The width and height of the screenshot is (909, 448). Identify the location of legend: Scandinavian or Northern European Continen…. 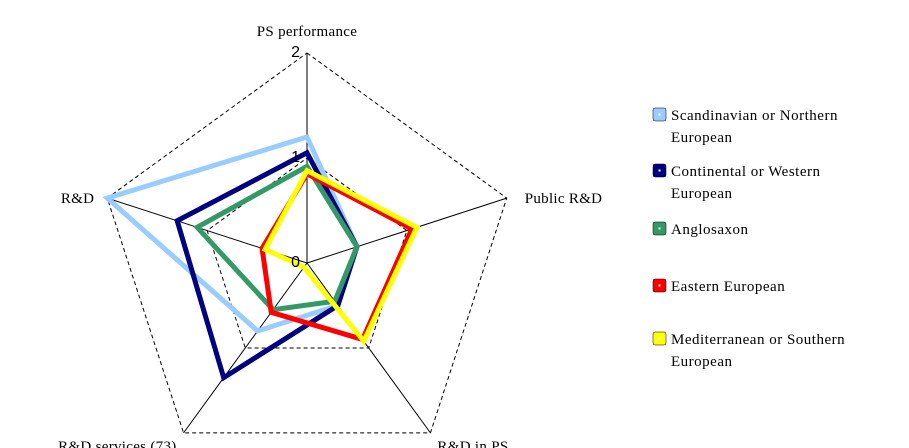
(748, 238).